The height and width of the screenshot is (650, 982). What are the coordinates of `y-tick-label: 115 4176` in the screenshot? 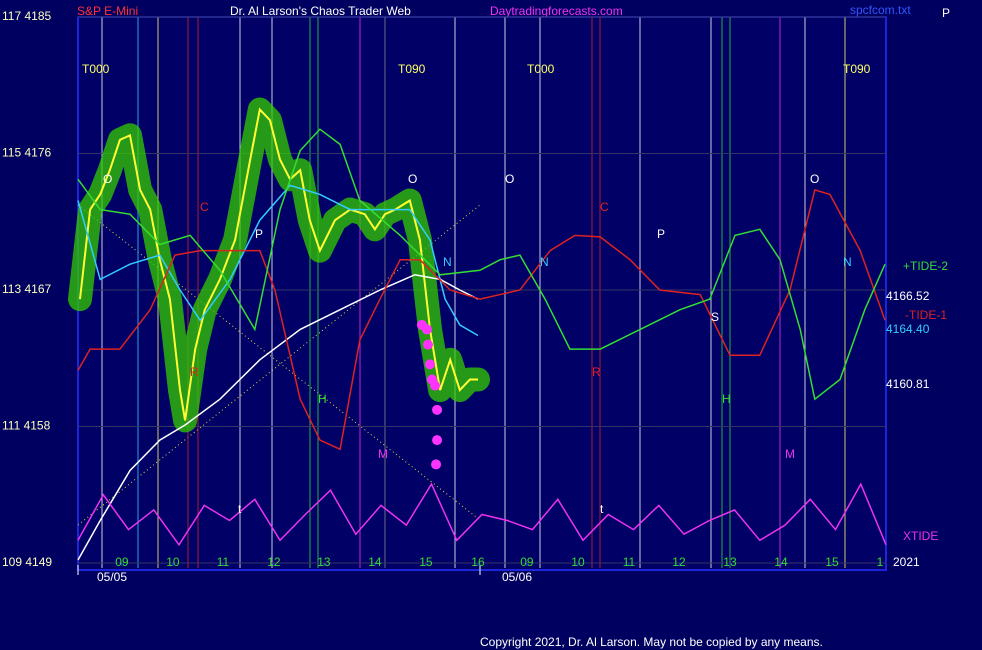 It's located at (26, 153).